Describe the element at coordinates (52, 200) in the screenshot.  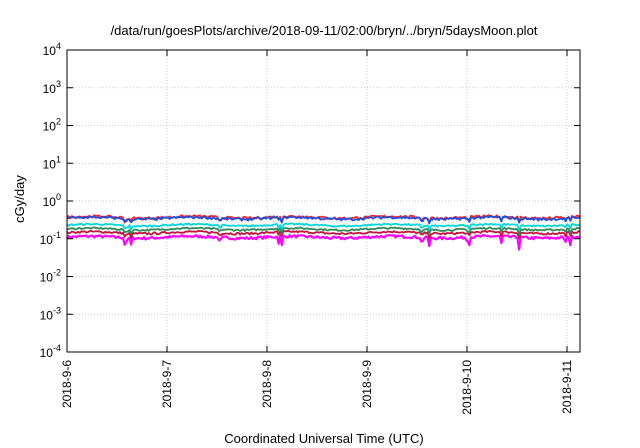
I see `y-tick-label: 10⁰` at that location.